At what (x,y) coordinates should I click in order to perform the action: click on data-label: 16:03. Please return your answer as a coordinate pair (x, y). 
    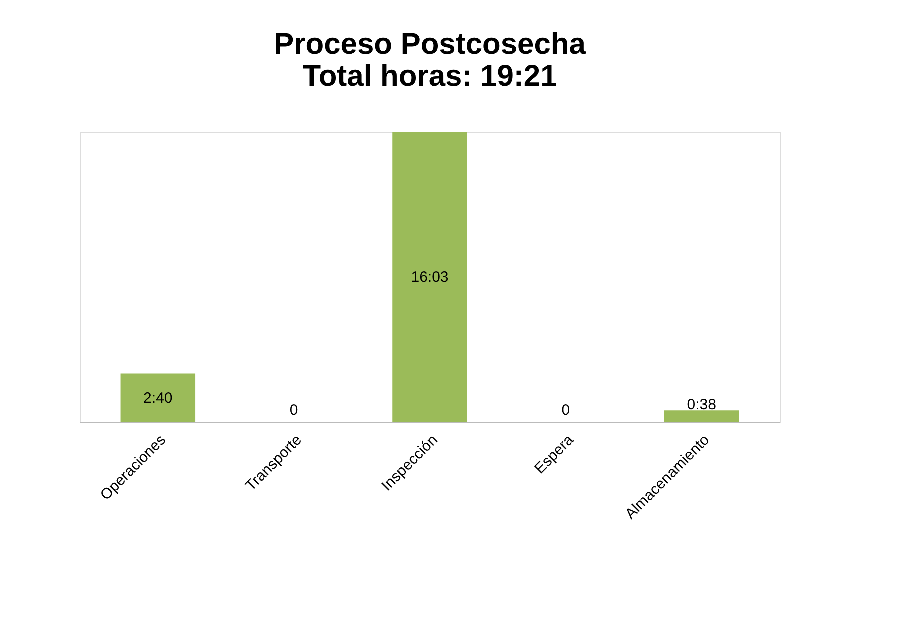
    Looking at the image, I should click on (430, 277).